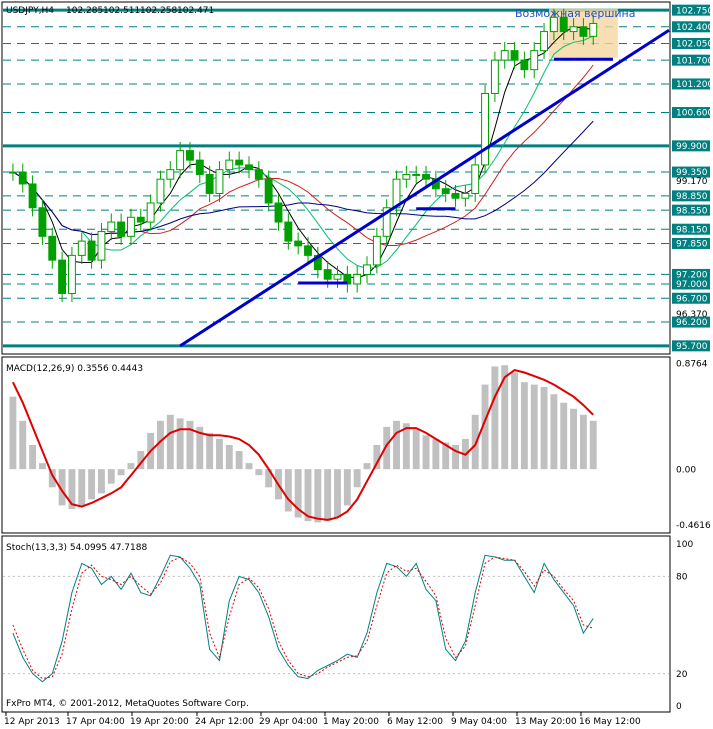 This screenshot has height=729, width=713. Describe the element at coordinates (693, 526) in the screenshot. I see `macd-axis-label: -0.4616` at that location.